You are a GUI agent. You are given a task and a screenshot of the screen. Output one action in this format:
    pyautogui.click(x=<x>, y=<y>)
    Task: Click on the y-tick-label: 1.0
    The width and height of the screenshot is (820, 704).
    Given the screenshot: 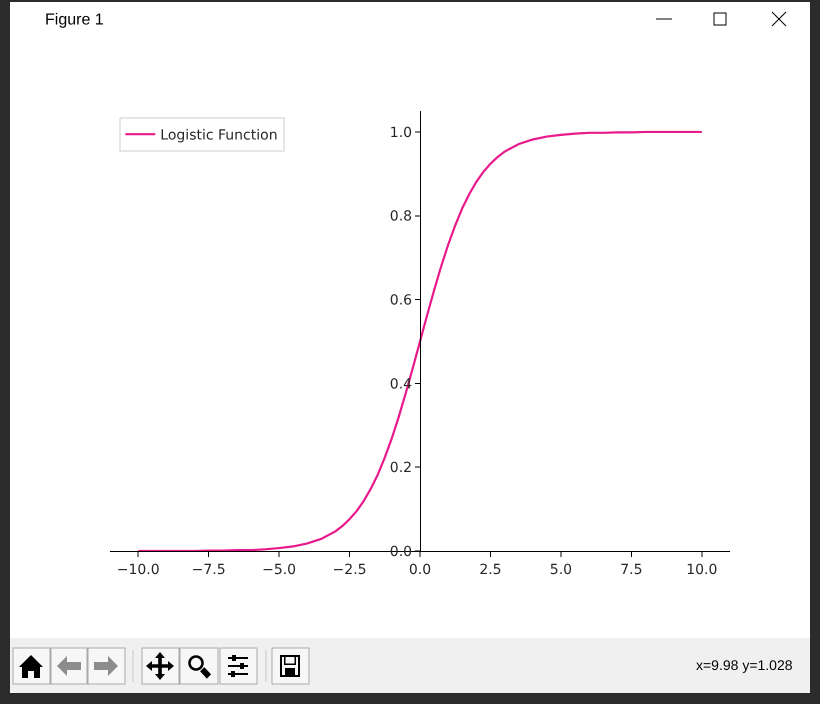 What is the action you would take?
    pyautogui.click(x=401, y=132)
    